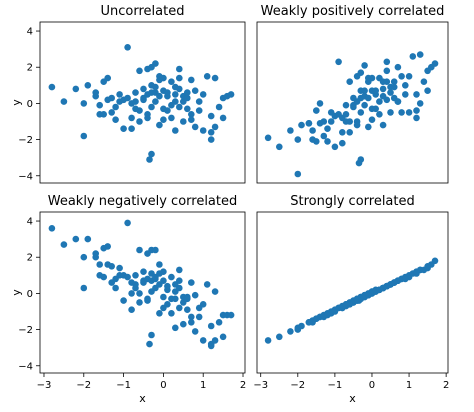 This screenshot has height=412, width=474. What do you see at coordinates (30, 104) in the screenshot?
I see `y-tick-label: 0` at bounding box center [30, 104].